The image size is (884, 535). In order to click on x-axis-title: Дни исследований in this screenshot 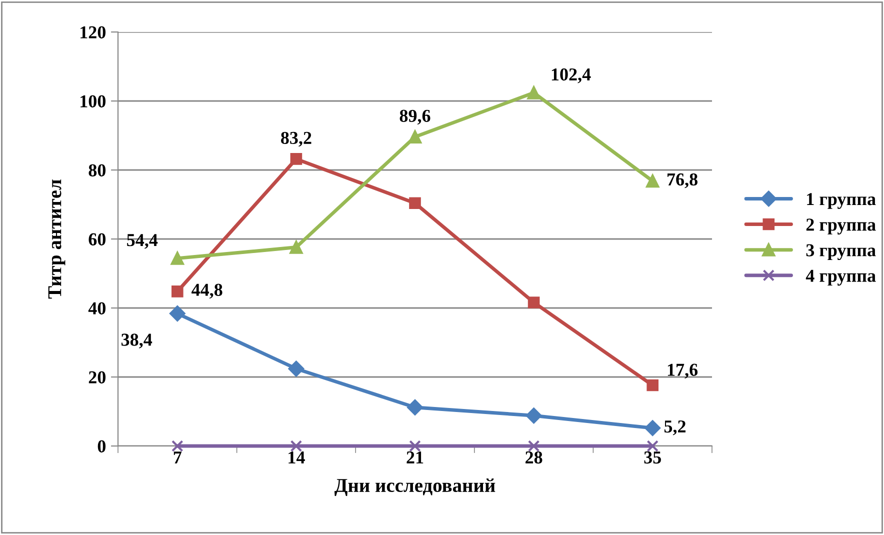, I will do `click(415, 487)`.